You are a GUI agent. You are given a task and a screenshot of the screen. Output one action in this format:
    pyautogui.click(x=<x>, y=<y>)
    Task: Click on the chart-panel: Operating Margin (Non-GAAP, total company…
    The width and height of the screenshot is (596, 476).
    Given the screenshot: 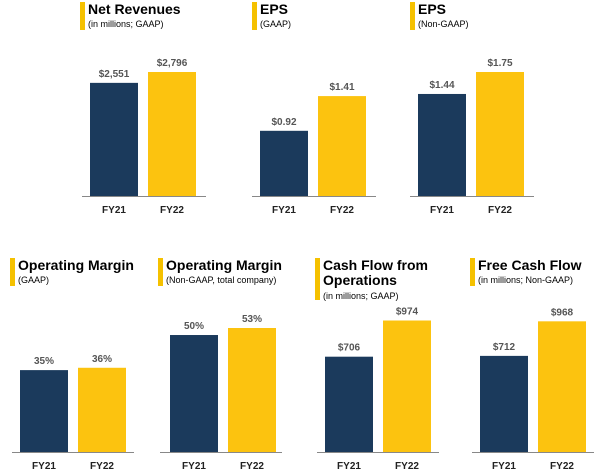 What is the action you would take?
    pyautogui.click(x=223, y=366)
    